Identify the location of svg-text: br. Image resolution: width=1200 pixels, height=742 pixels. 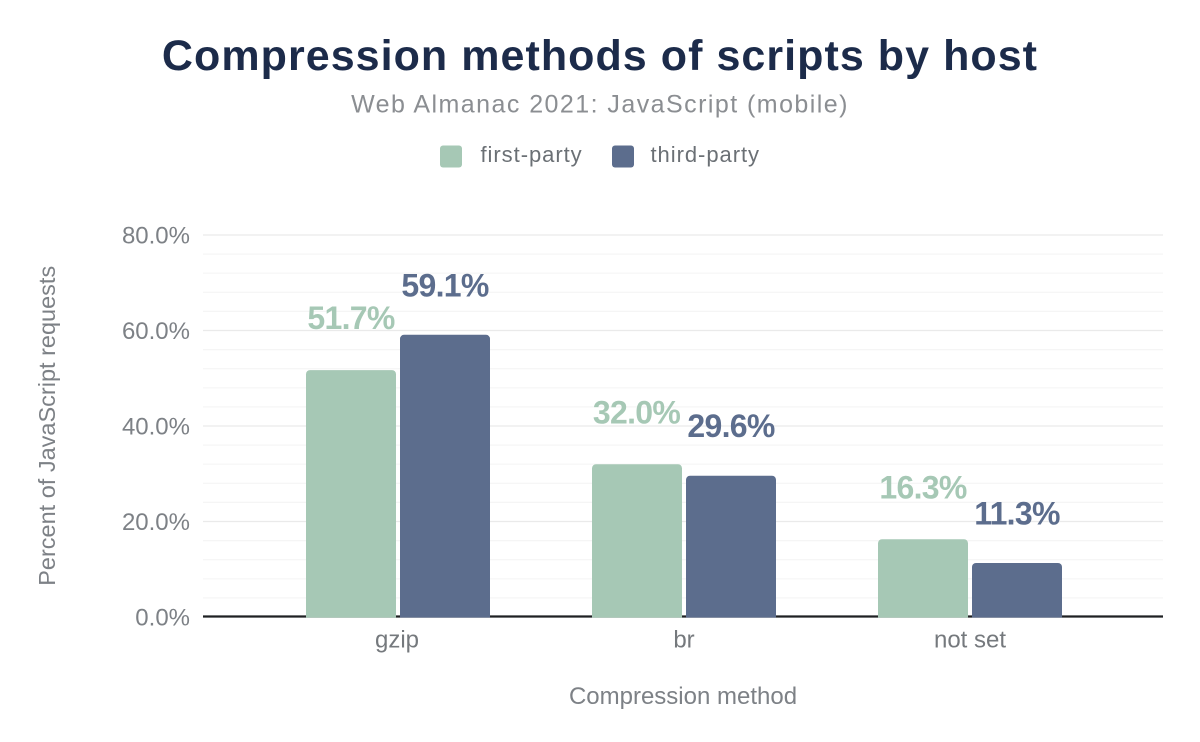
(683, 639).